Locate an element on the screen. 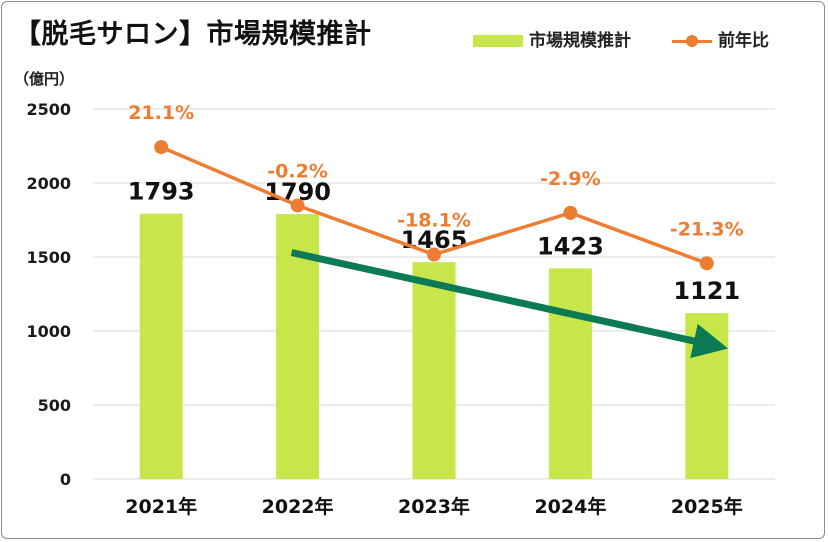 The width and height of the screenshot is (828, 542). bar-data-label: 1423 is located at coordinates (570, 246).